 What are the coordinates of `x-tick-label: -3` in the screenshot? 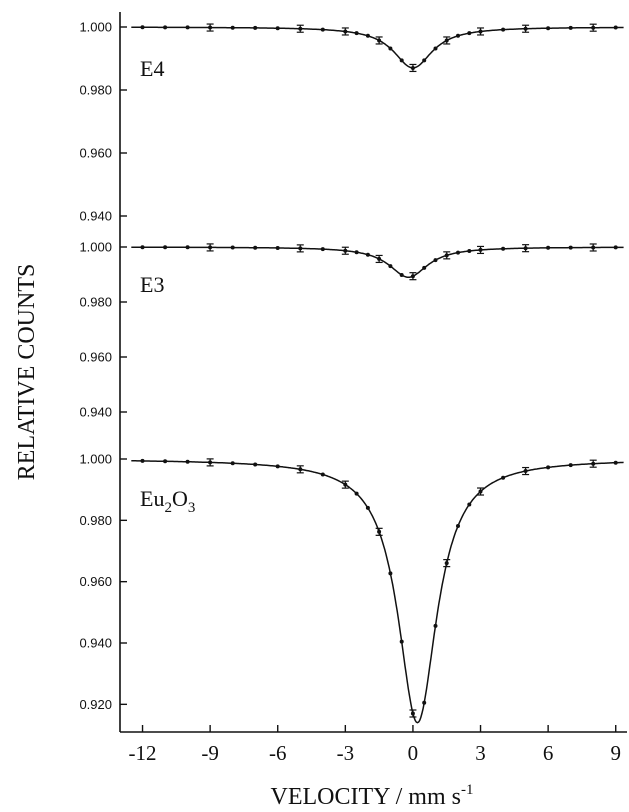 It's located at (346, 753).